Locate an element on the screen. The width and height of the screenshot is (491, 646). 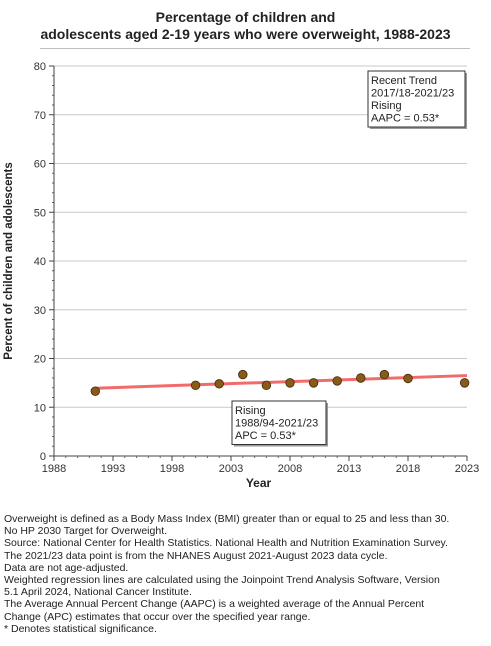
x-tick-label: 2023 is located at coordinates (467, 469).